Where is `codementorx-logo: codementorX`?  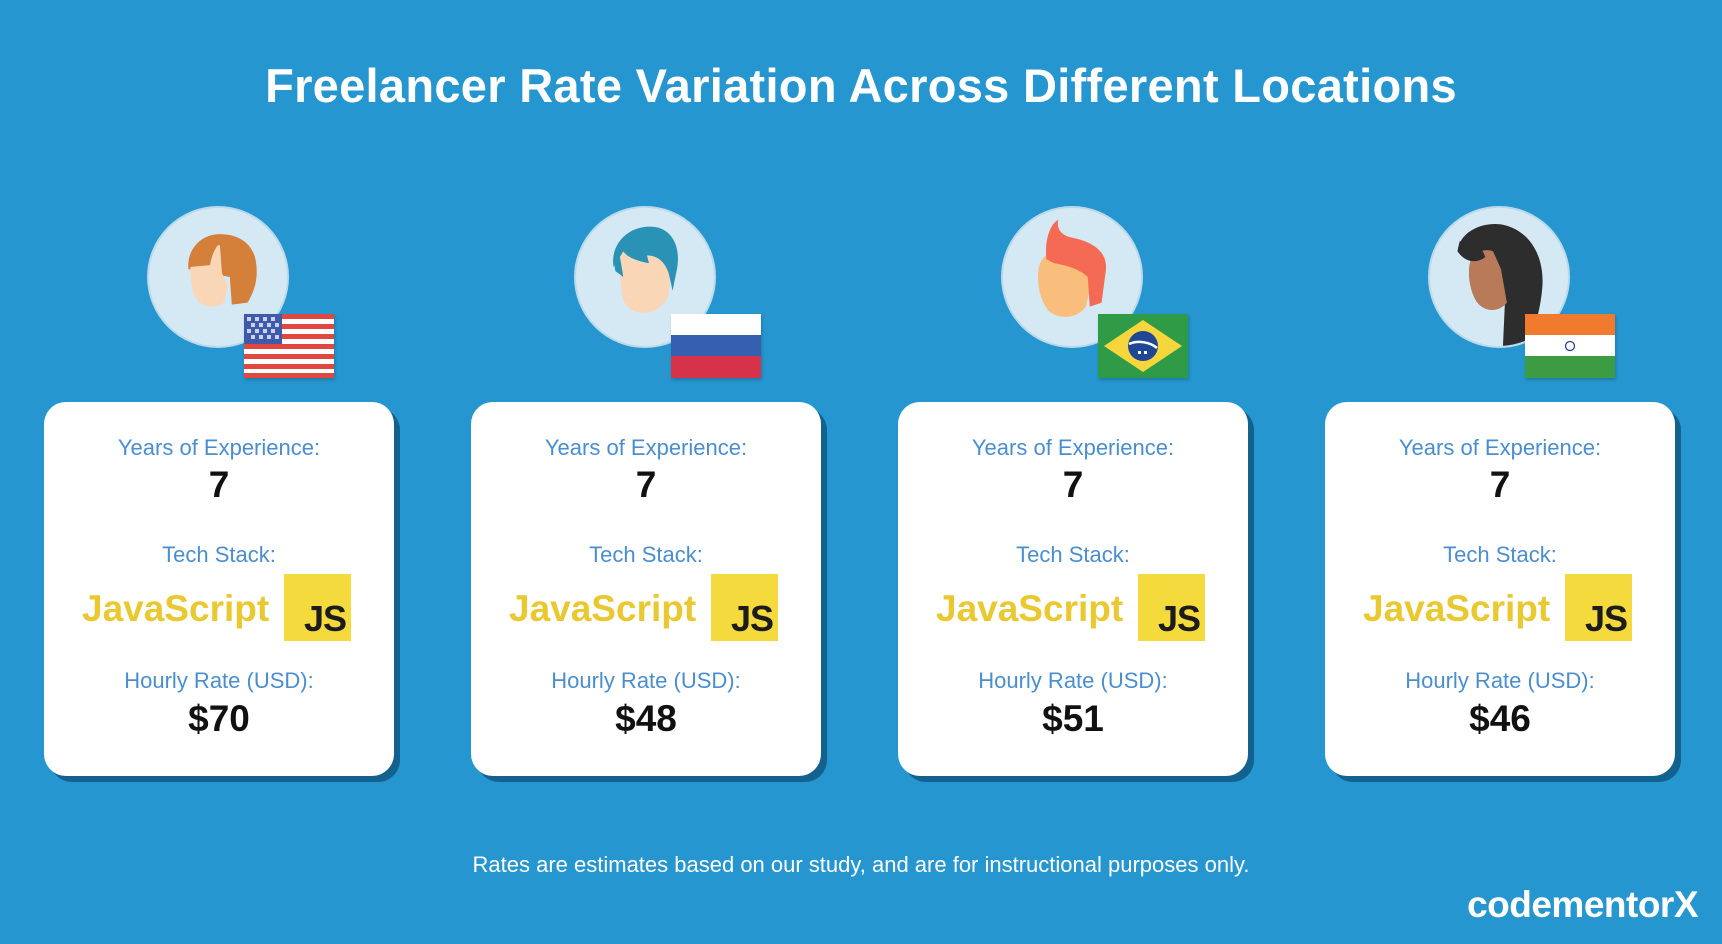 codementorx-logo: codementorX is located at coordinates (1582, 904).